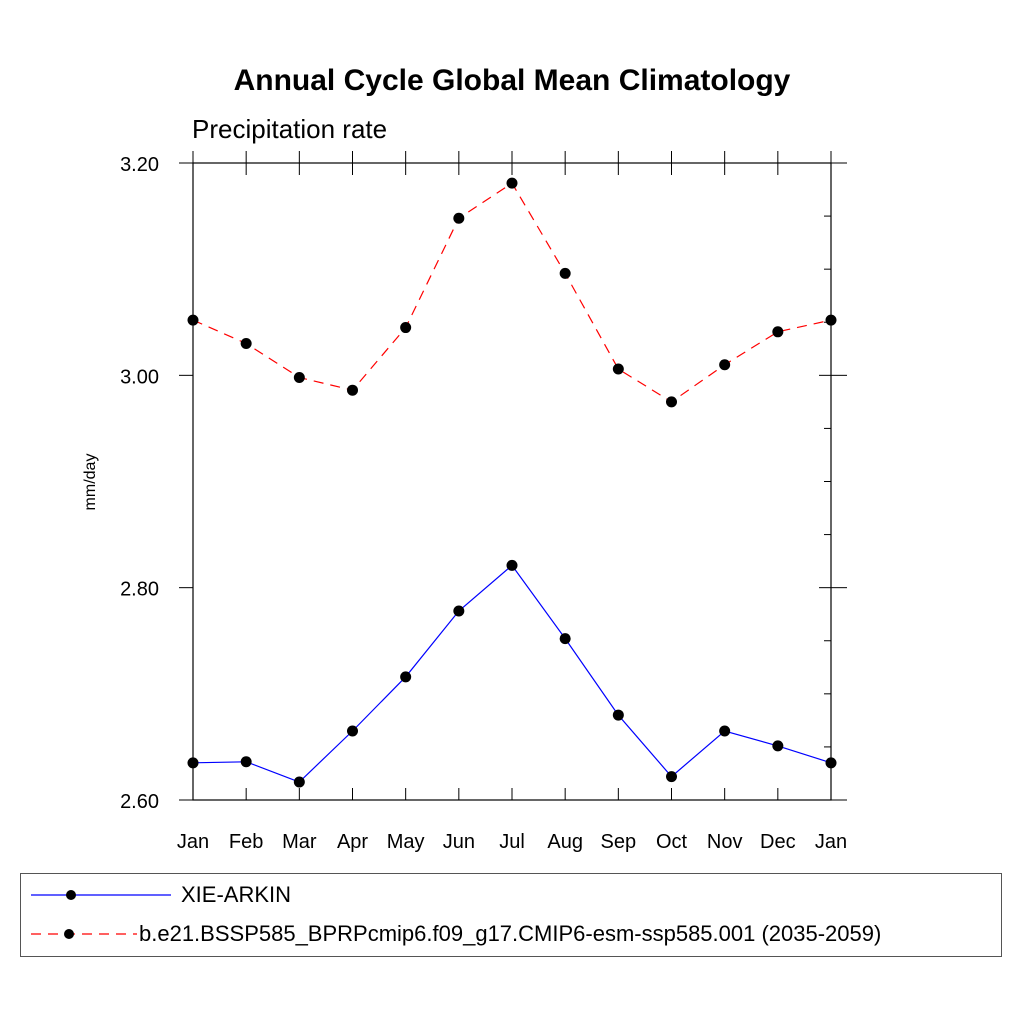  What do you see at coordinates (139, 377) in the screenshot?
I see `y-tick-label: 3.00` at bounding box center [139, 377].